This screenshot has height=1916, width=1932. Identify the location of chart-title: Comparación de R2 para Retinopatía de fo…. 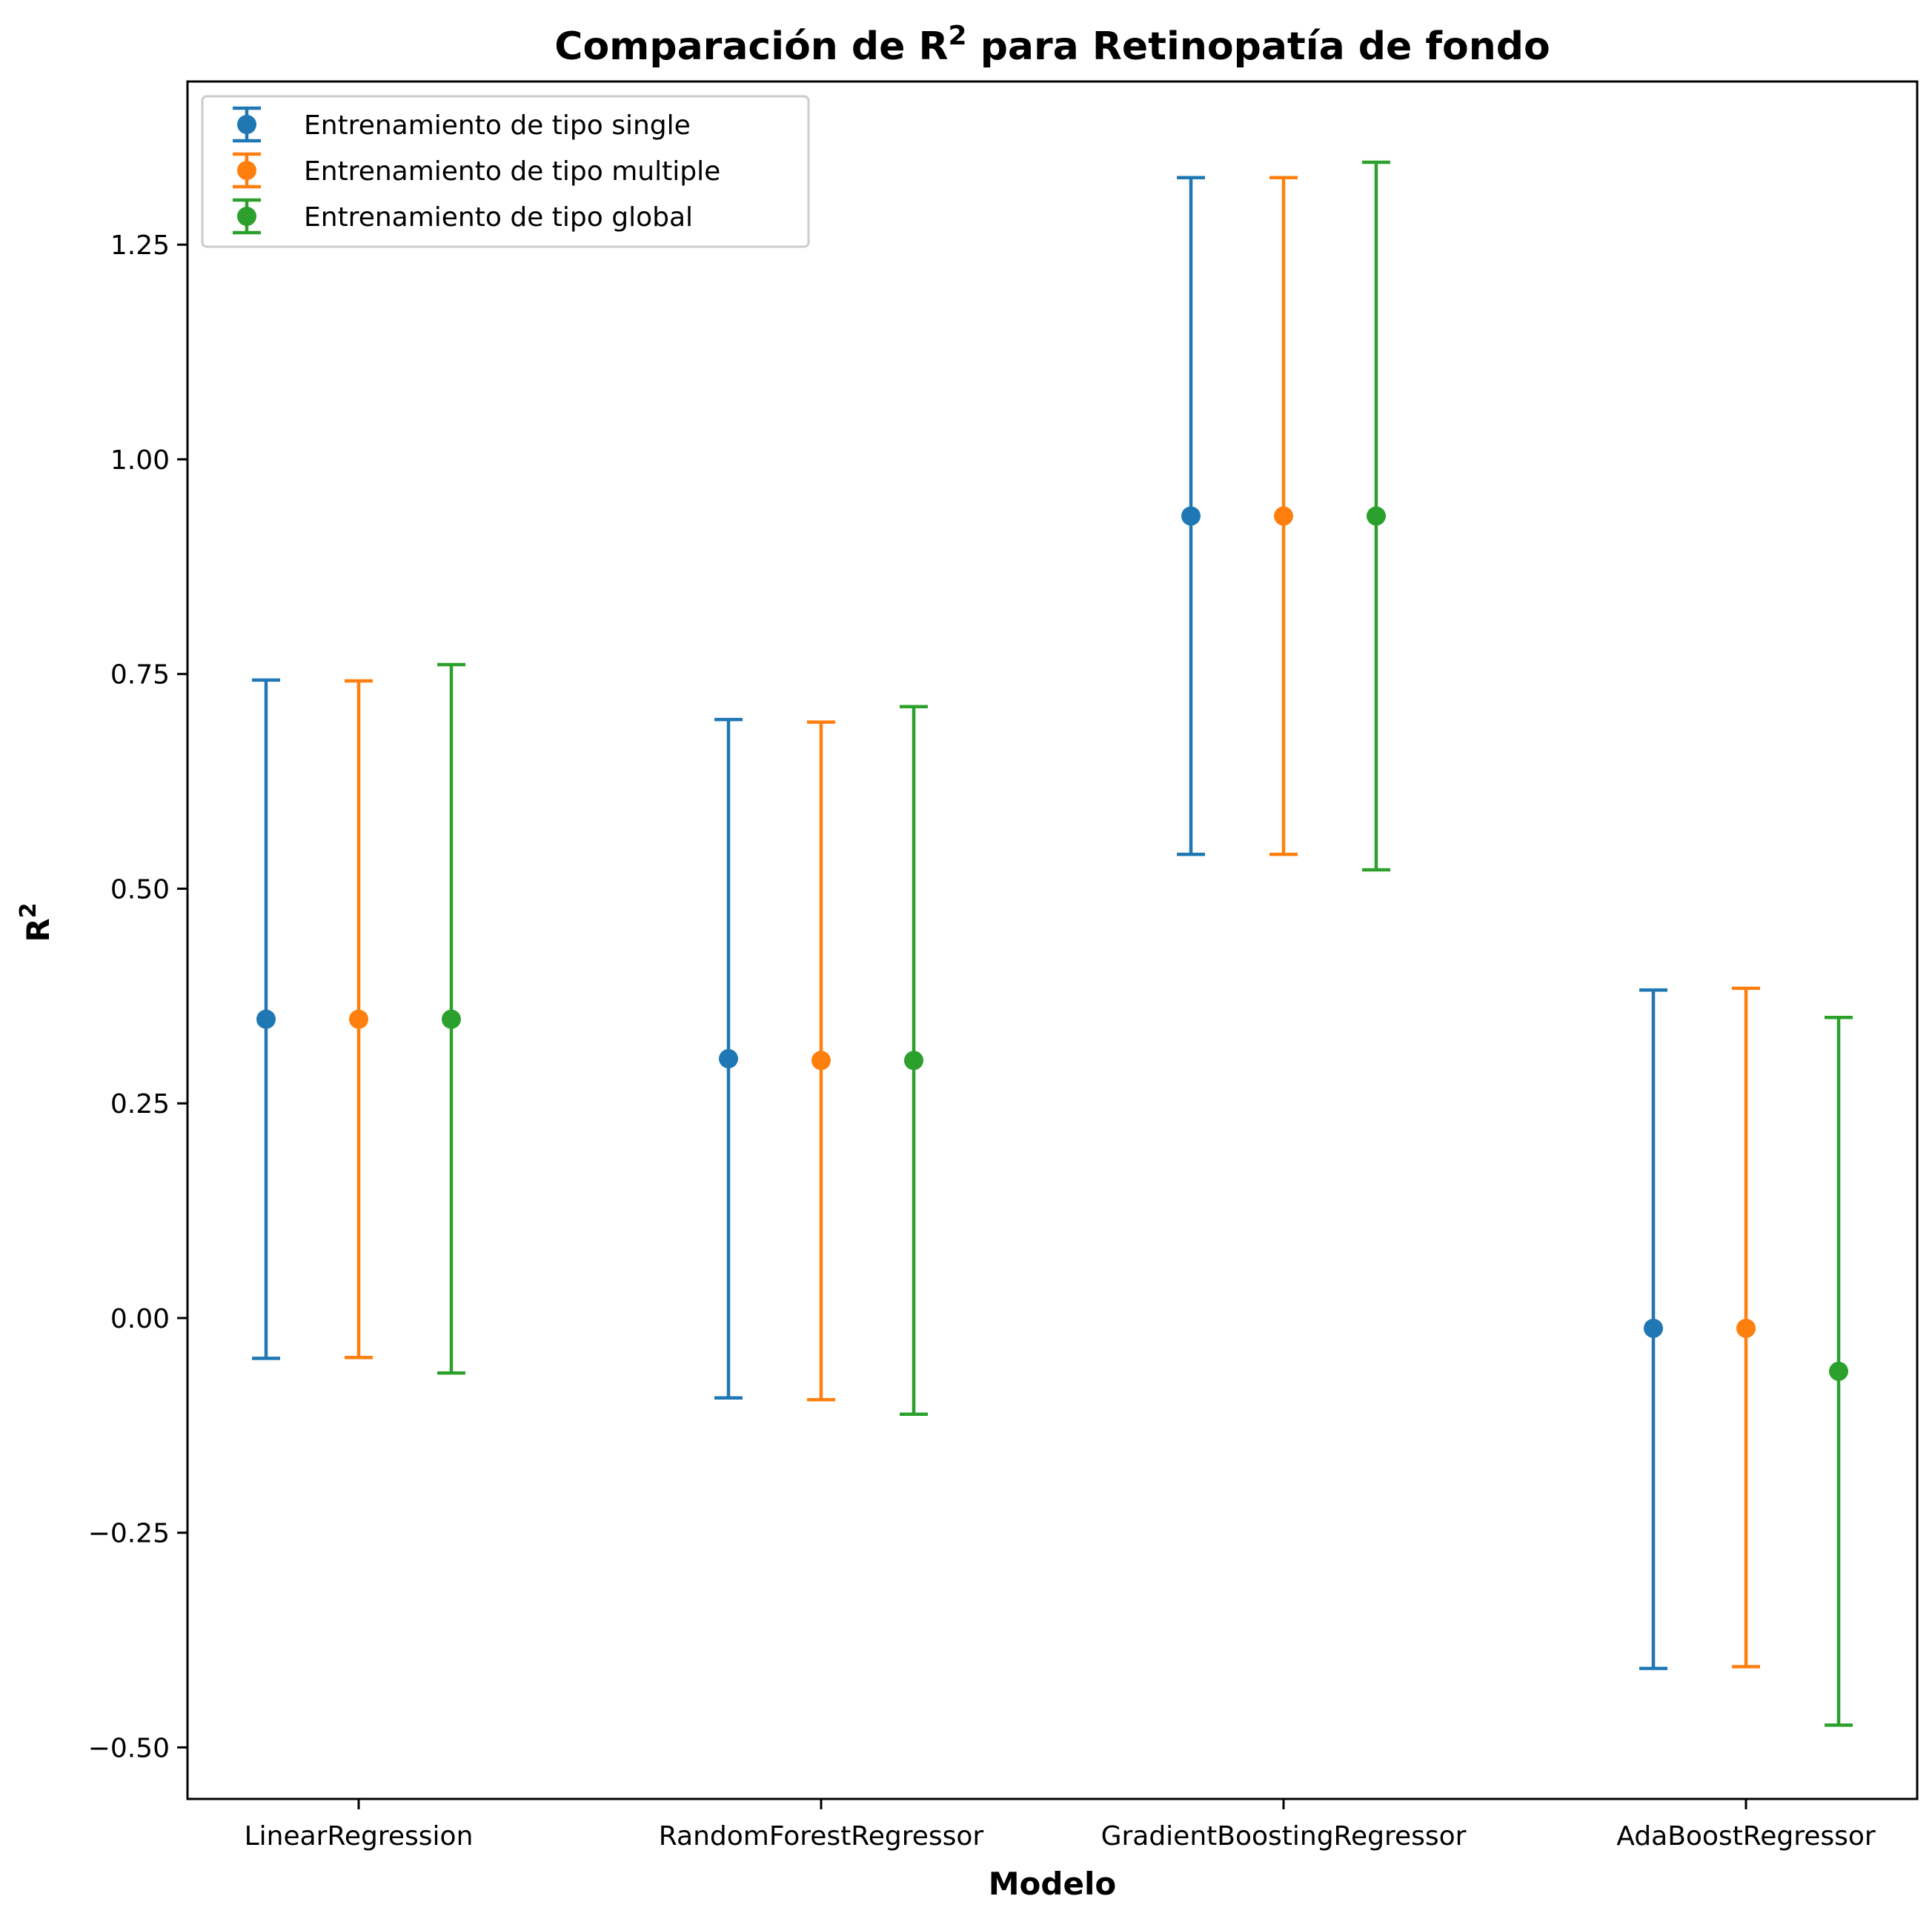
(1052, 45).